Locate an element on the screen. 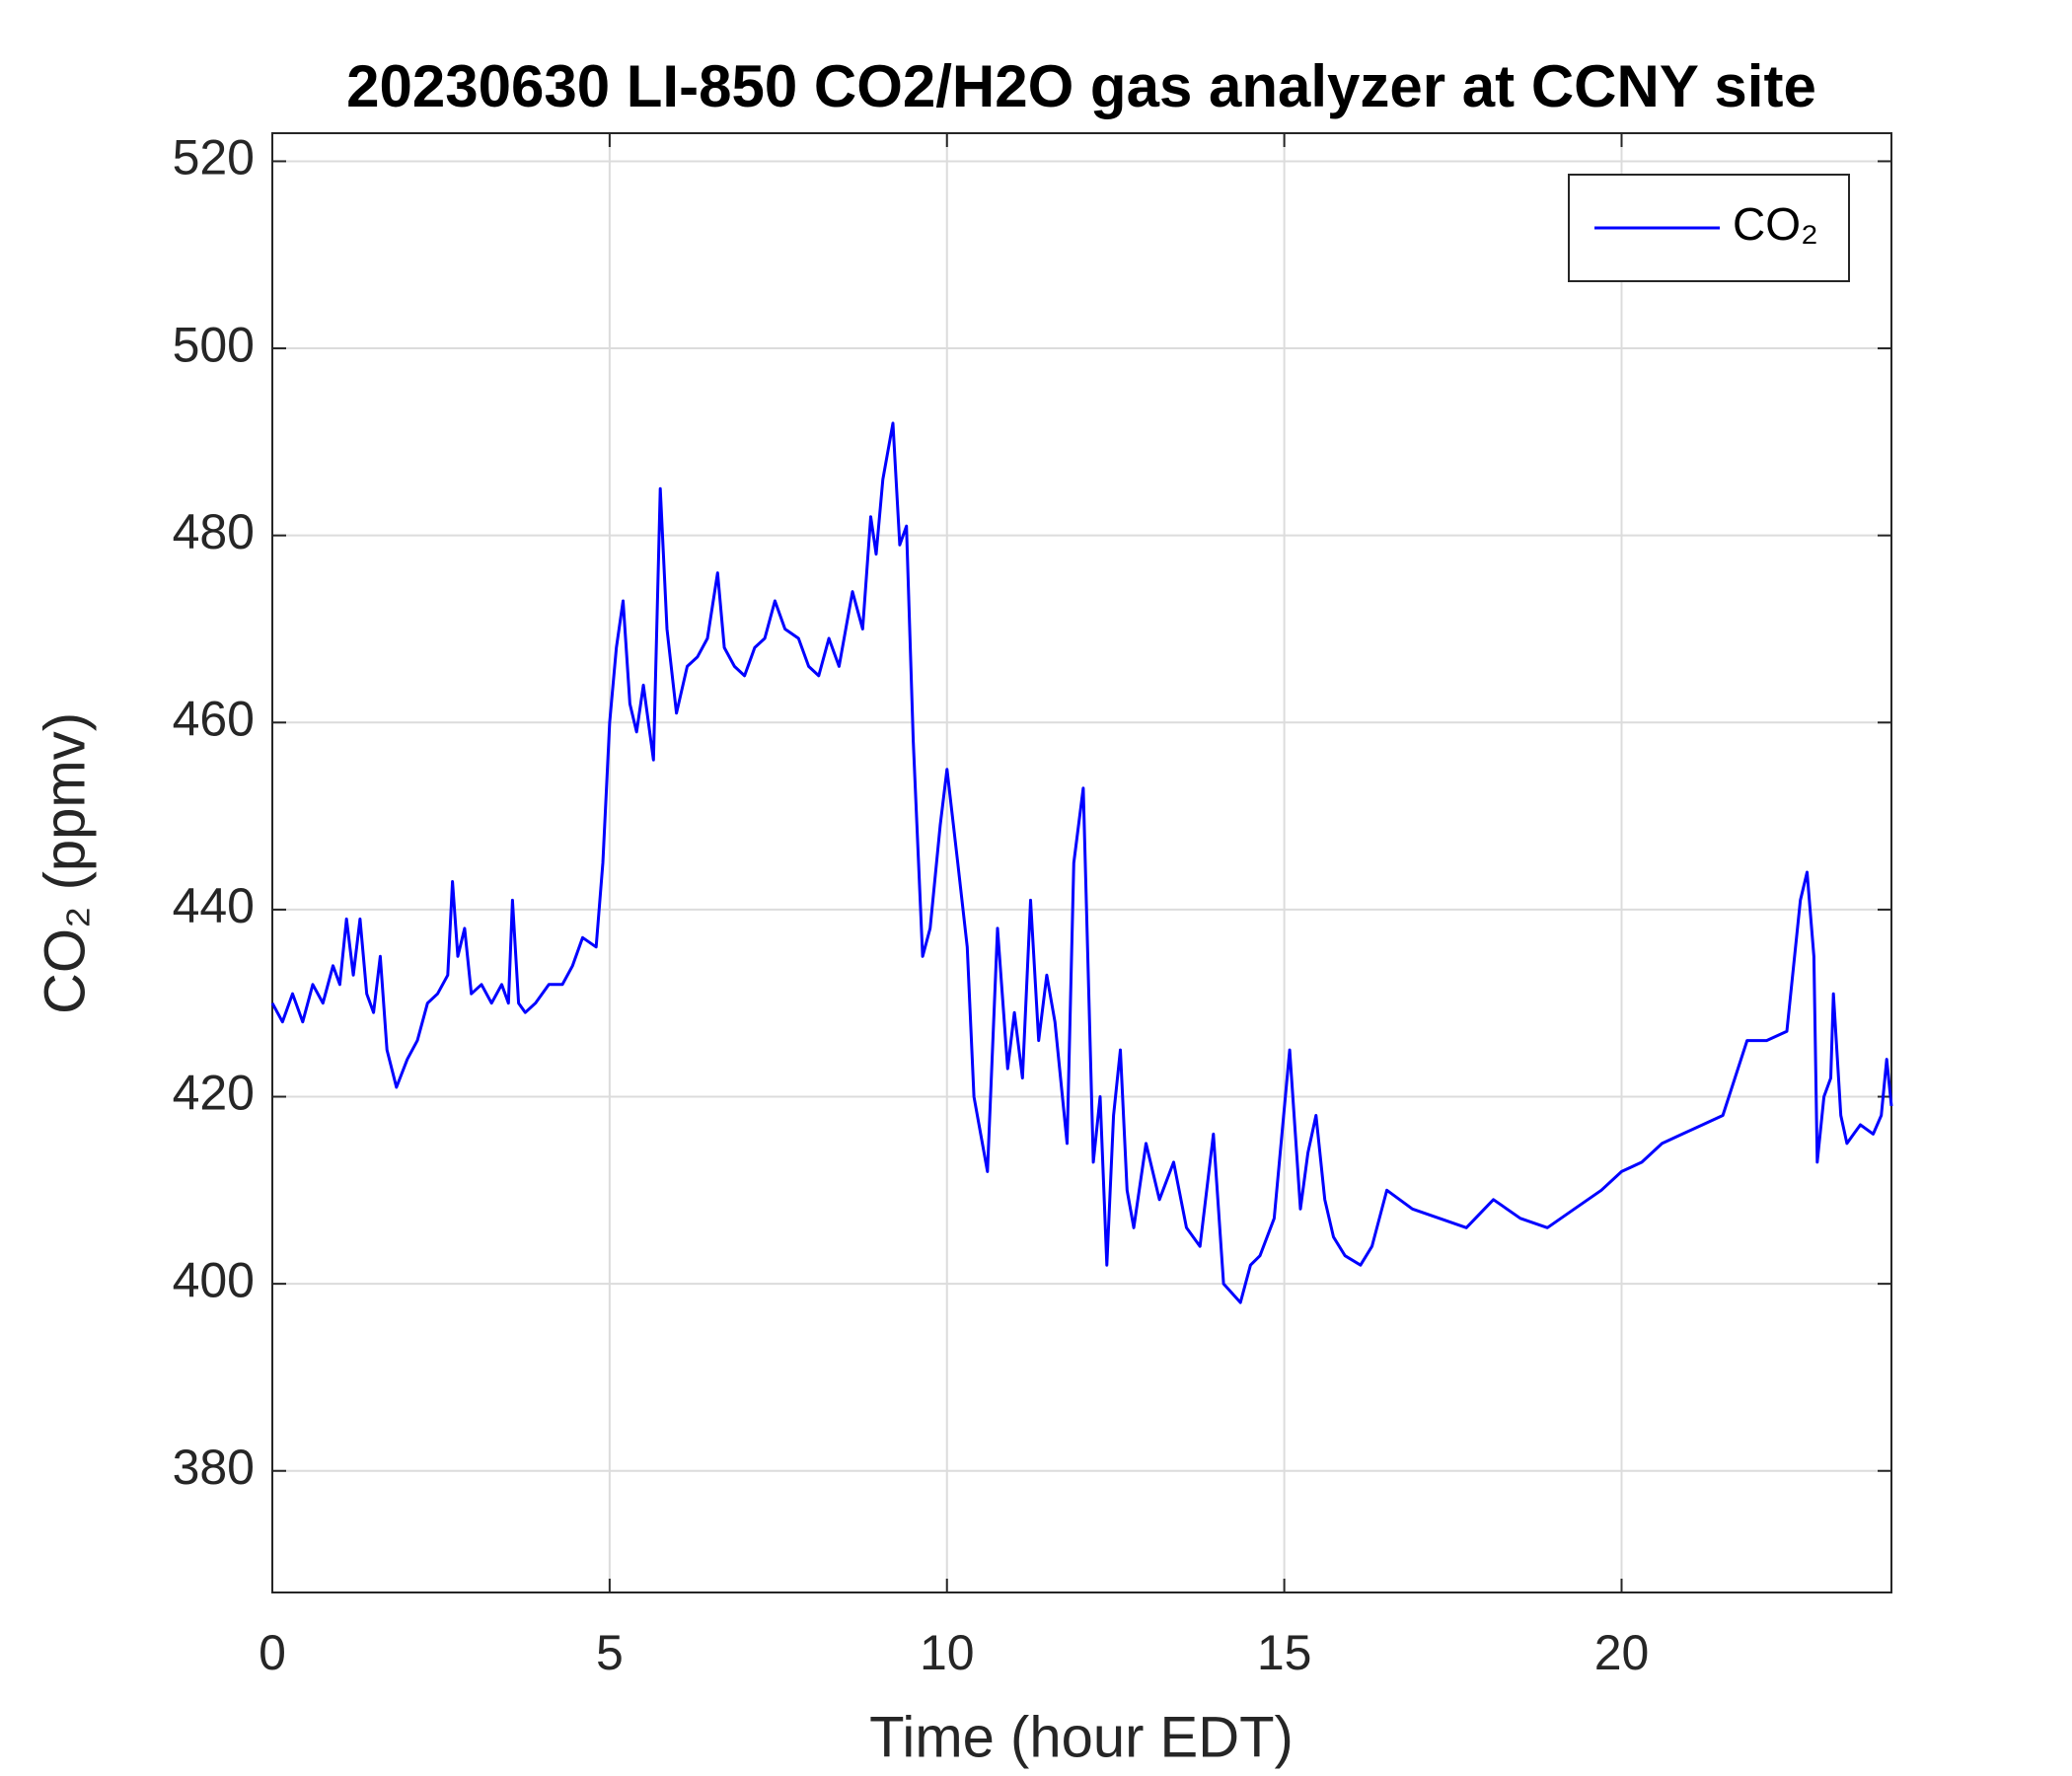  legend-label: CO₂ is located at coordinates (1776, 224).